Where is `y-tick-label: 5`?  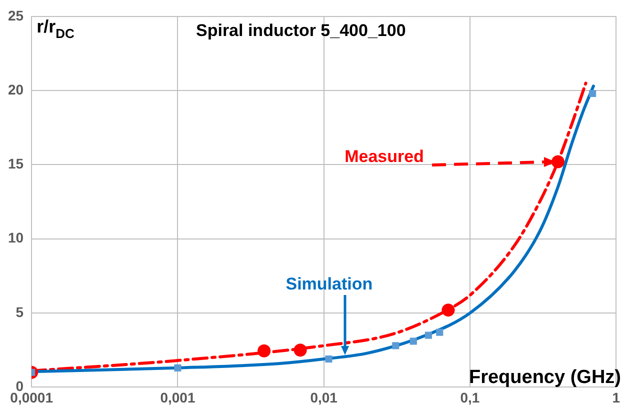 y-tick-label: 5 is located at coordinates (20, 312).